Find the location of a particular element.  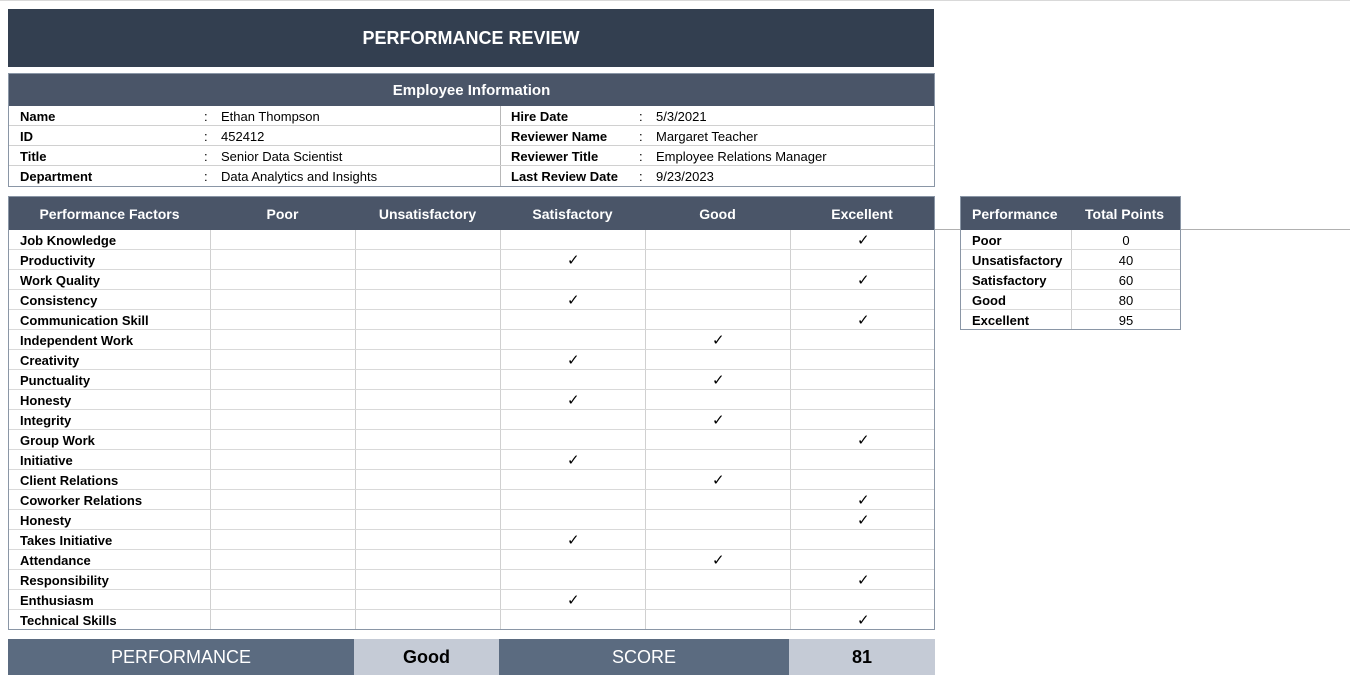

legend-column-divider is located at coordinates (1071, 279).